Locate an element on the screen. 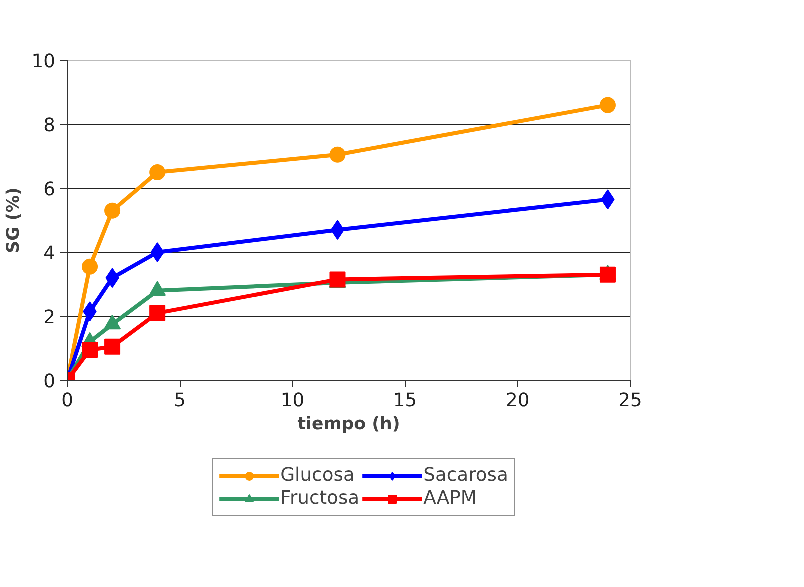 The height and width of the screenshot is (587, 804). y-tick-label: 8 is located at coordinates (50, 126).